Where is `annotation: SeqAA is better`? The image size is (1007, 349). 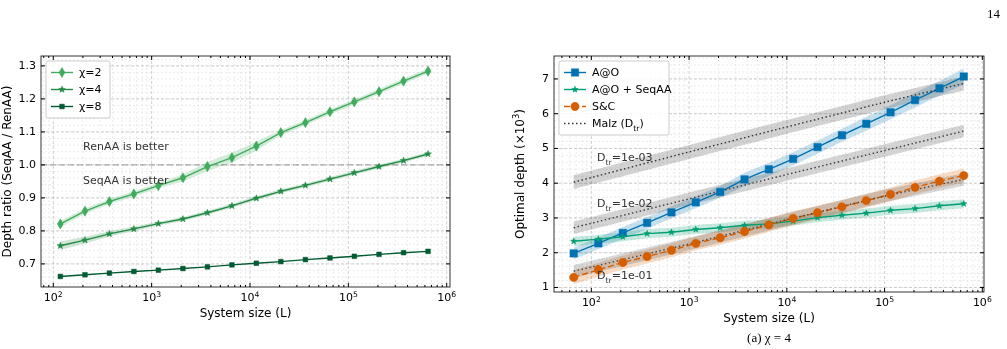
annotation: SeqAA is better is located at coordinates (126, 180).